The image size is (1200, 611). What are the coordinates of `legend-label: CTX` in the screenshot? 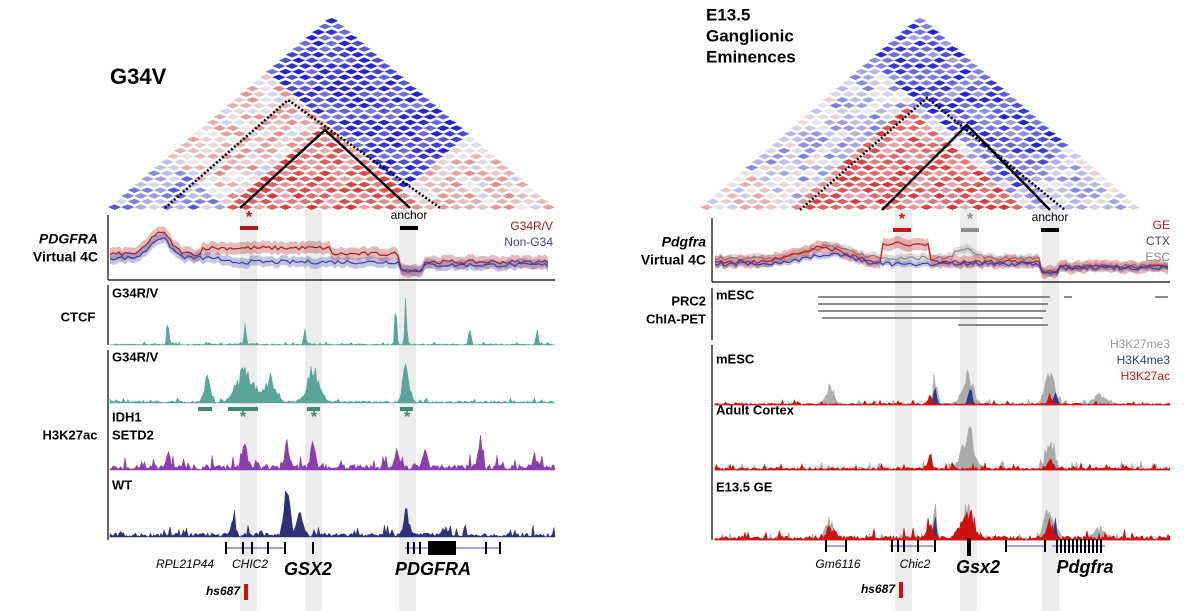 It's located at (1158, 241).